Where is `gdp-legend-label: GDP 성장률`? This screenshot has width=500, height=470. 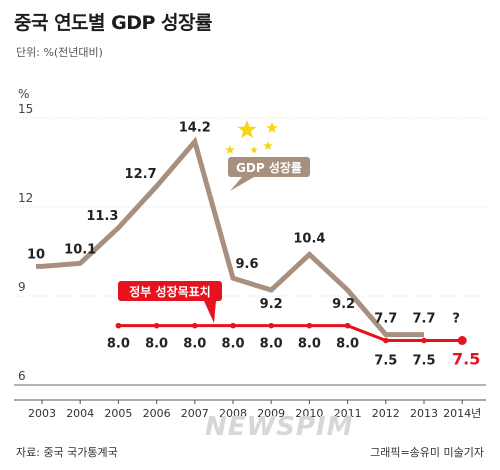 gdp-legend-label: GDP 성장률 is located at coordinates (269, 168).